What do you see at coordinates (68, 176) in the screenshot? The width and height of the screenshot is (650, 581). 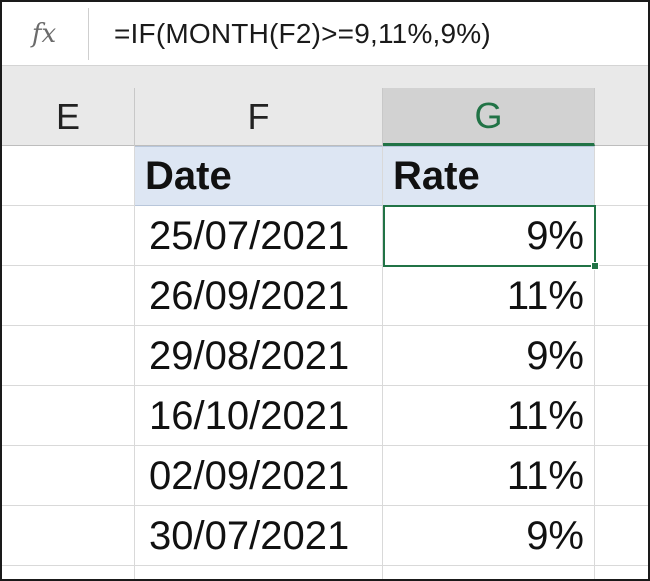 I see `cell-e1` at bounding box center [68, 176].